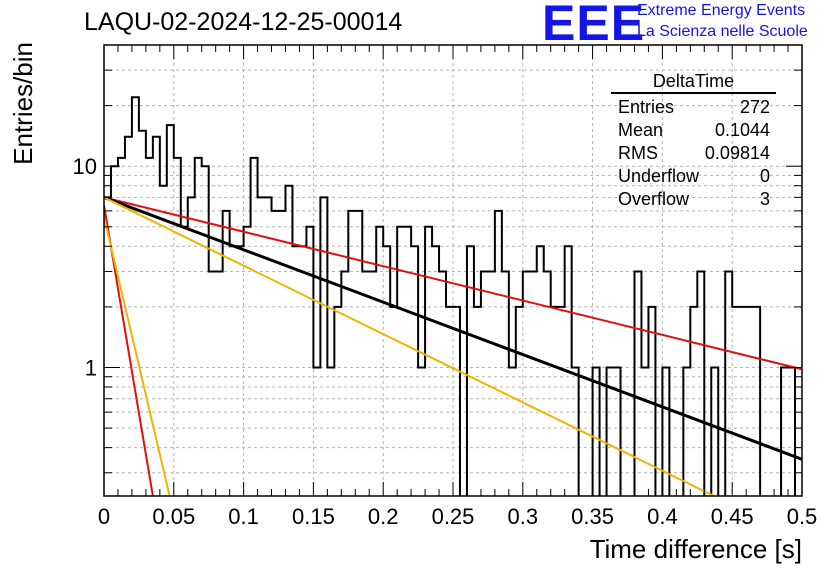 The height and width of the screenshot is (572, 836). I want to click on stats-title: DeltaTime, so click(693, 82).